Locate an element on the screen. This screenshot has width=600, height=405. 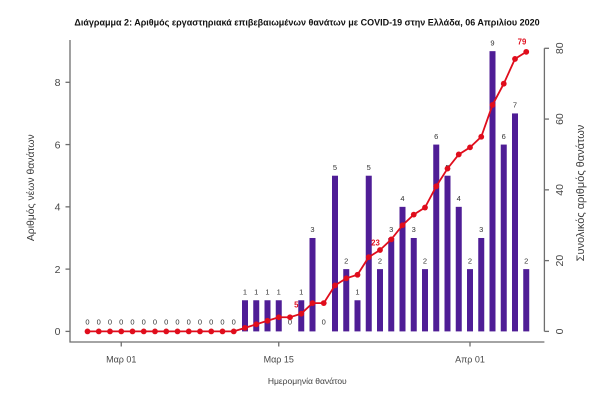
svg-text: Μαρ 01 is located at coordinates (121, 360).